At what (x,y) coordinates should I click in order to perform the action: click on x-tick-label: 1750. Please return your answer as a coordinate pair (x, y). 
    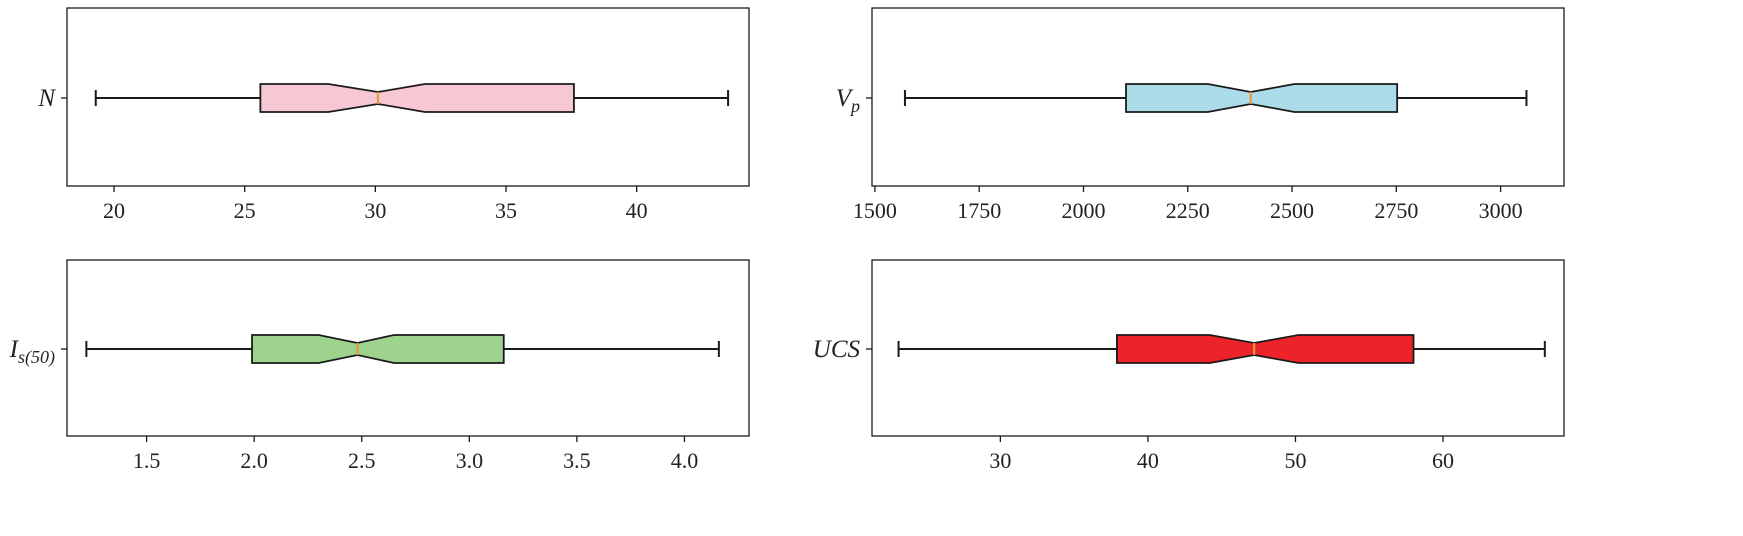
    Looking at the image, I should click on (979, 210).